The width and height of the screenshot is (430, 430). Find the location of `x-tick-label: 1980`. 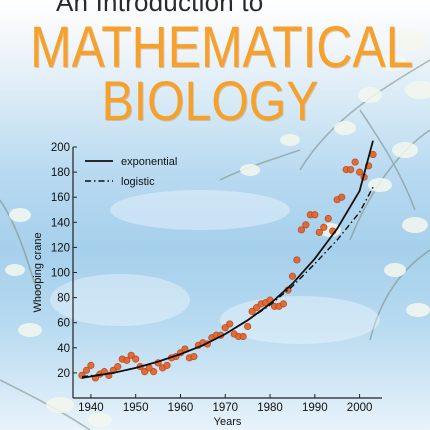

x-tick-label: 1980 is located at coordinates (270, 408).